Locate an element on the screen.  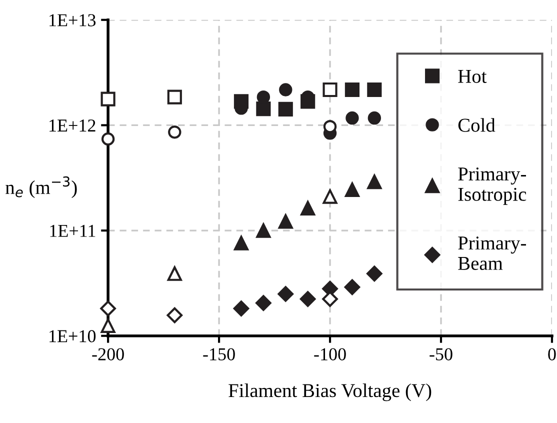
x-tick-label: -150 is located at coordinates (219, 354).